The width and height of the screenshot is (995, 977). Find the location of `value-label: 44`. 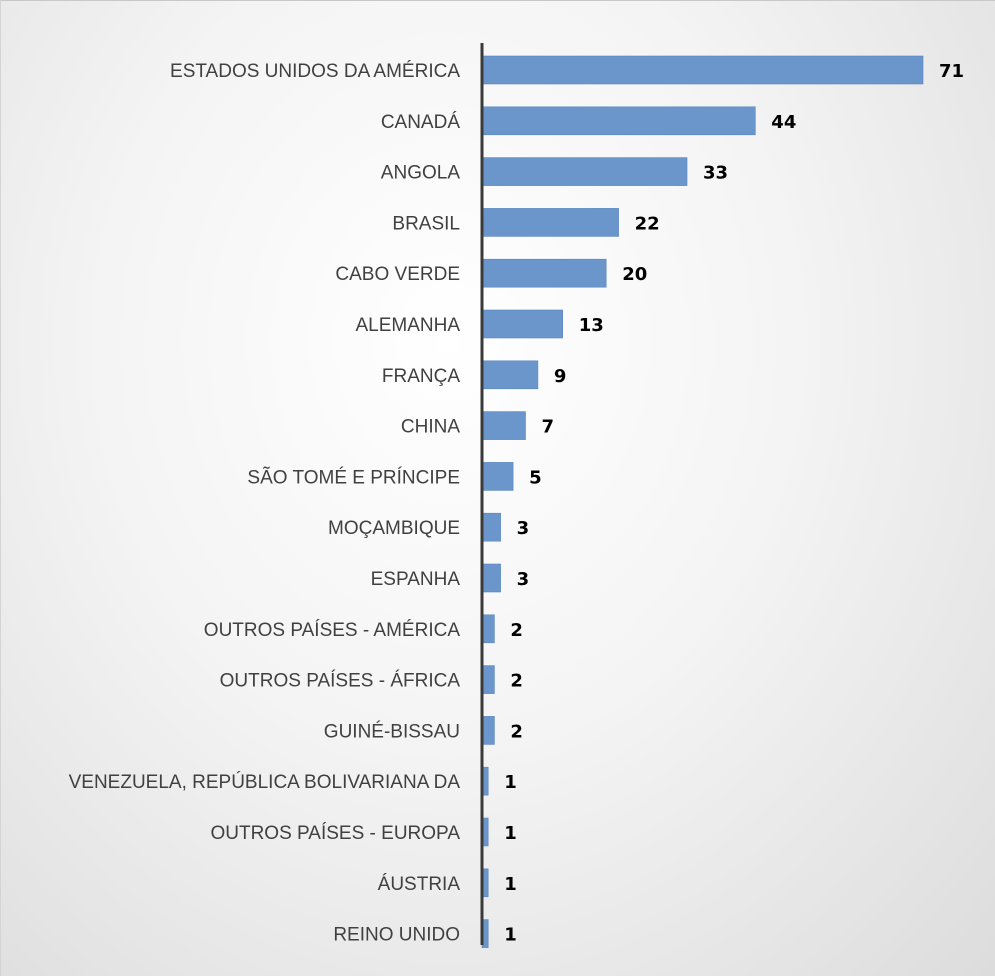

value-label: 44 is located at coordinates (783, 122).